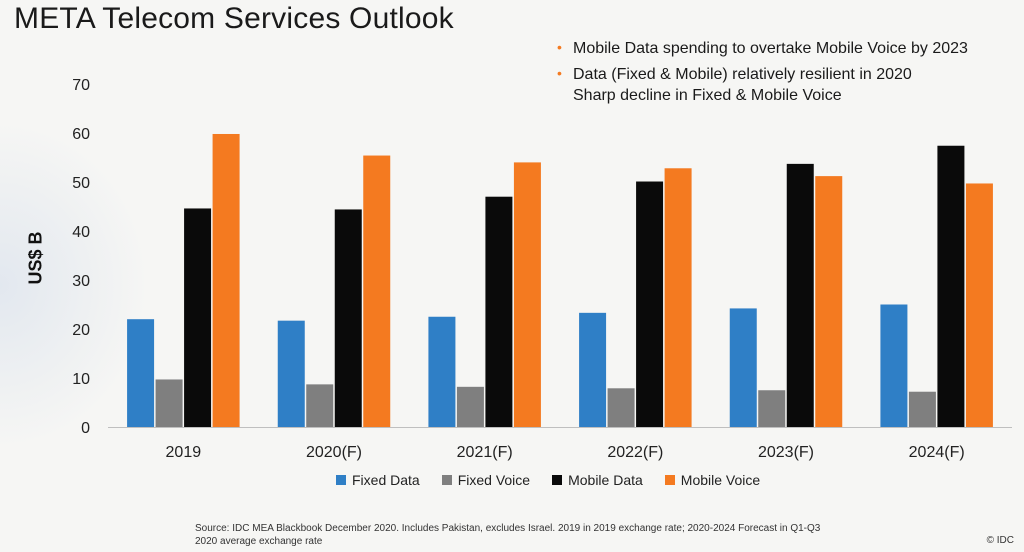  I want to click on legend-item: Mobile Data, so click(597, 480).